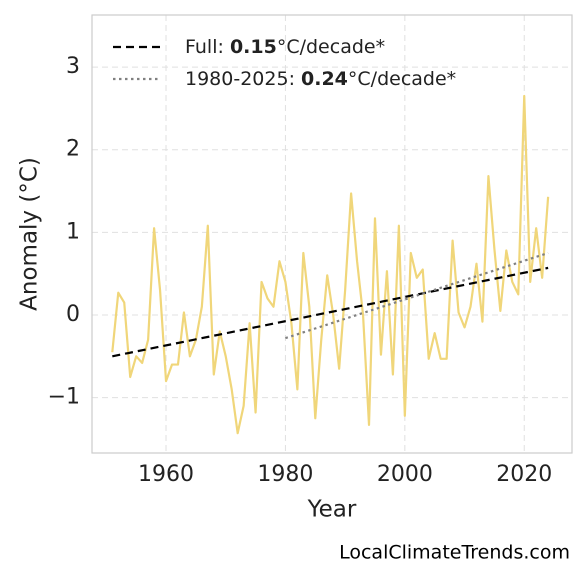  What do you see at coordinates (73, 149) in the screenshot?
I see `y-tick-label: 2` at bounding box center [73, 149].